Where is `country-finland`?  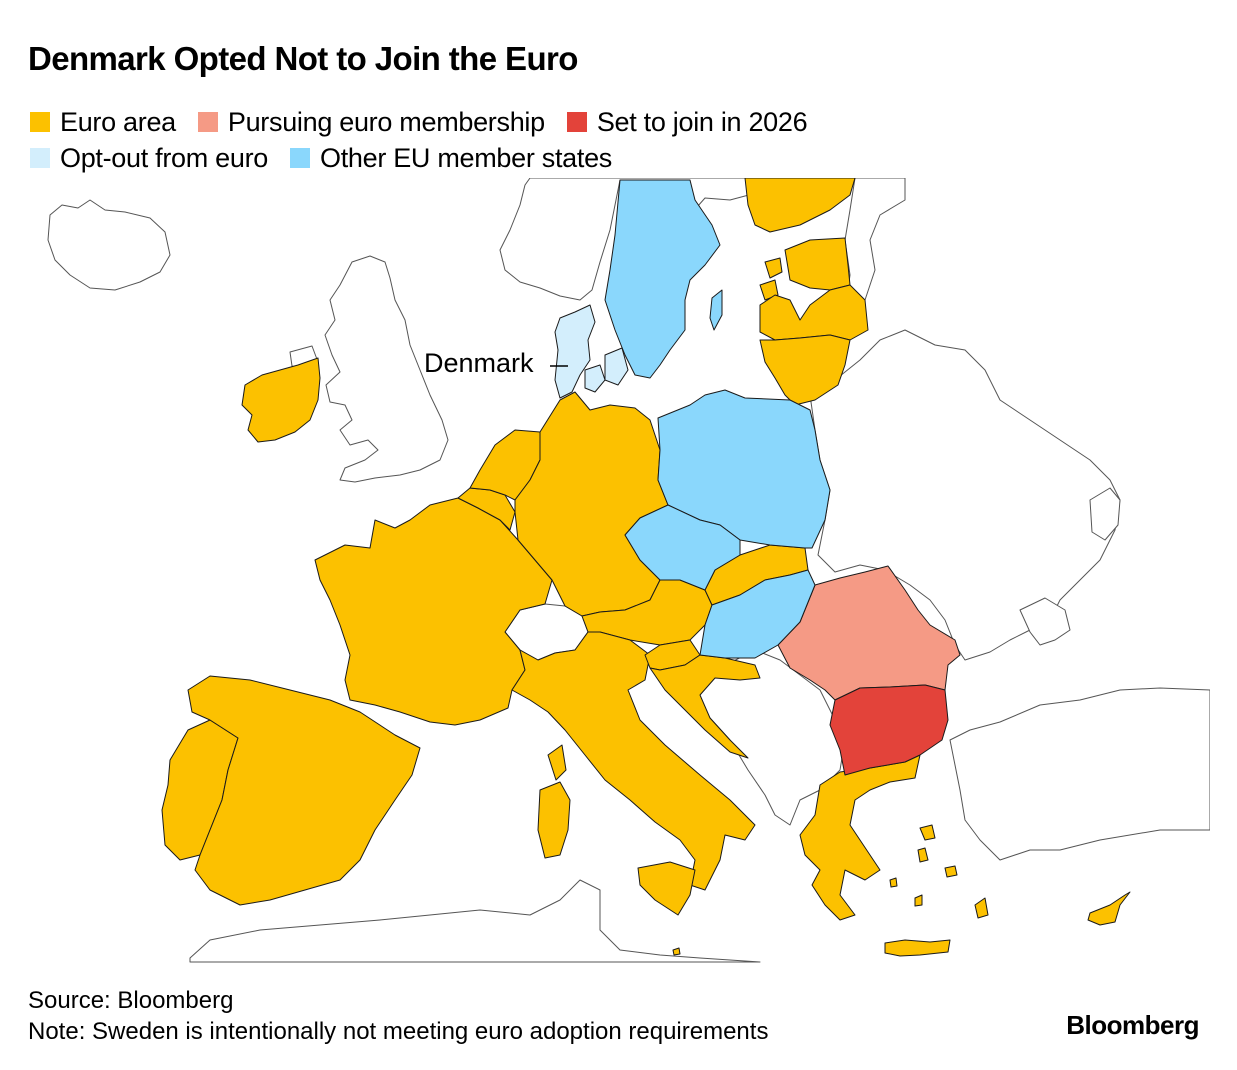 country-finland is located at coordinates (800, 205).